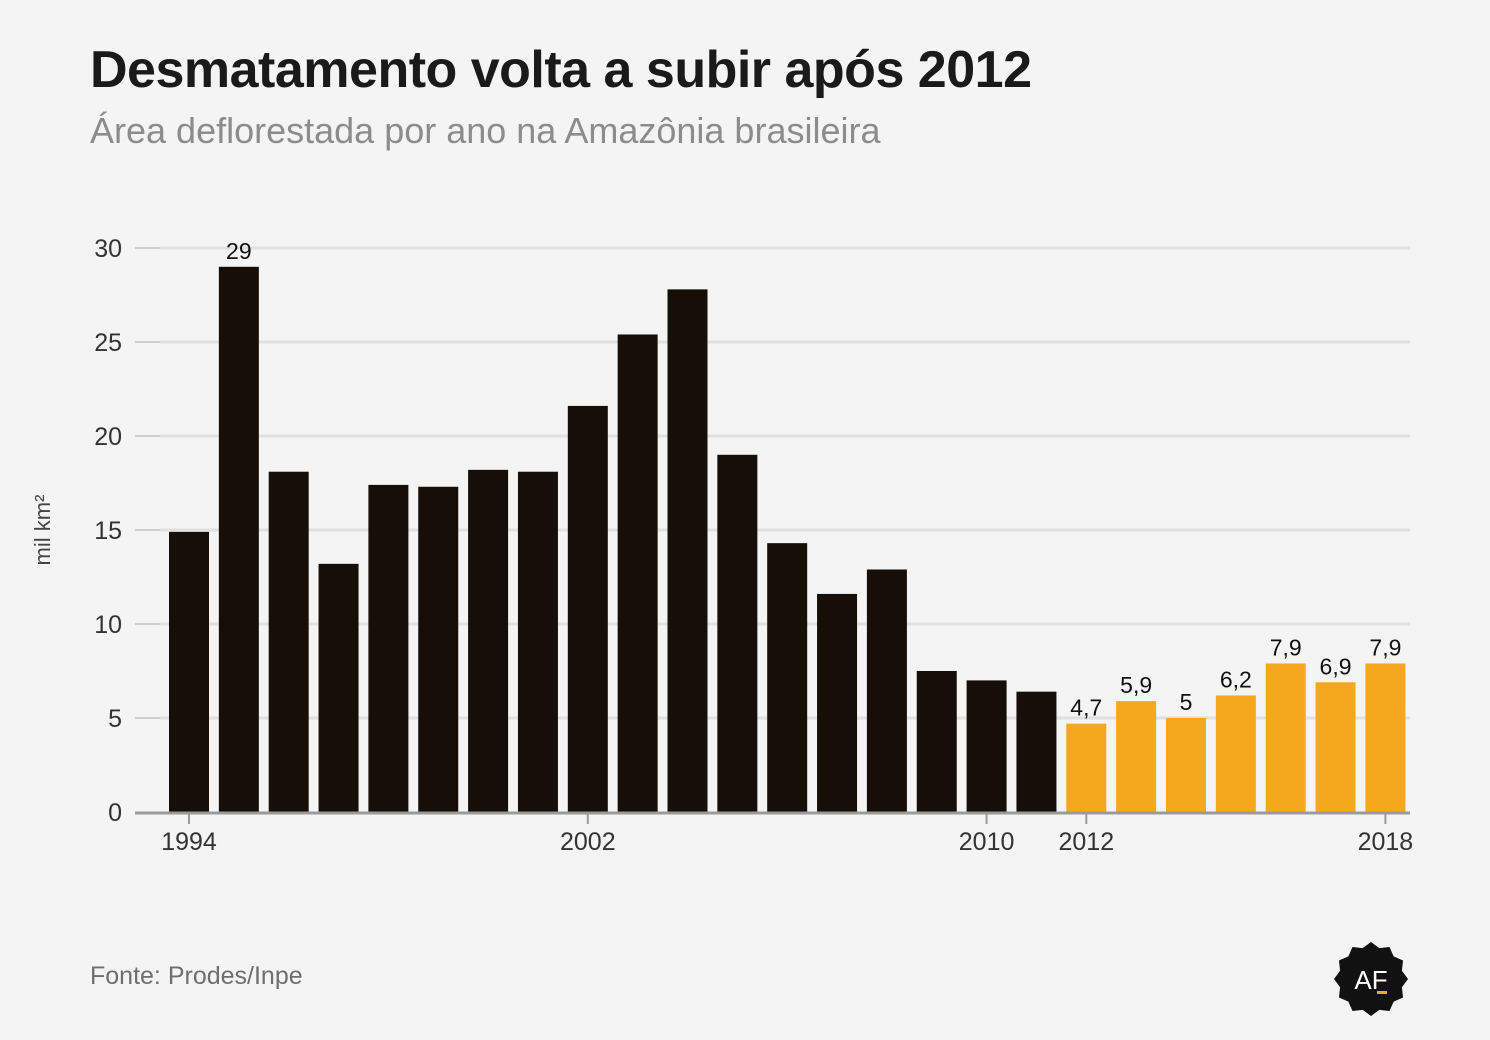 This screenshot has height=1040, width=1490. What do you see at coordinates (238, 539) in the screenshot?
I see `bar-1995` at bounding box center [238, 539].